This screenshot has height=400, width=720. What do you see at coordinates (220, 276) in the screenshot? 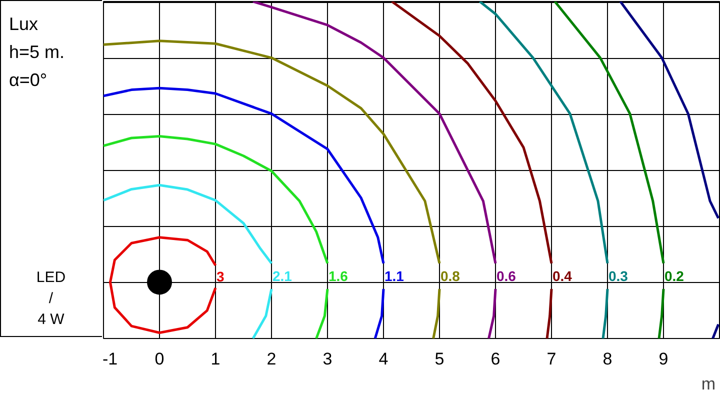
I see `series-label: 3` at bounding box center [220, 276].